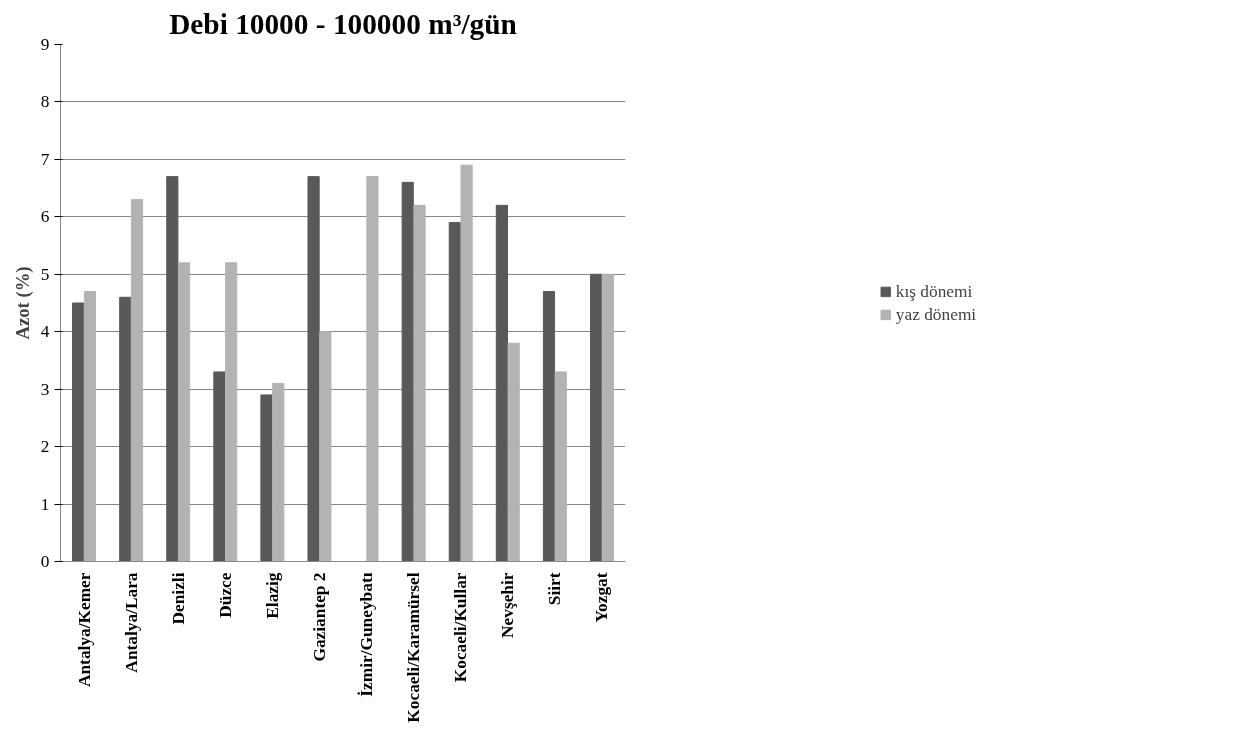  Describe the element at coordinates (45, 159) in the screenshot. I see `y-tick-label: 7` at that location.